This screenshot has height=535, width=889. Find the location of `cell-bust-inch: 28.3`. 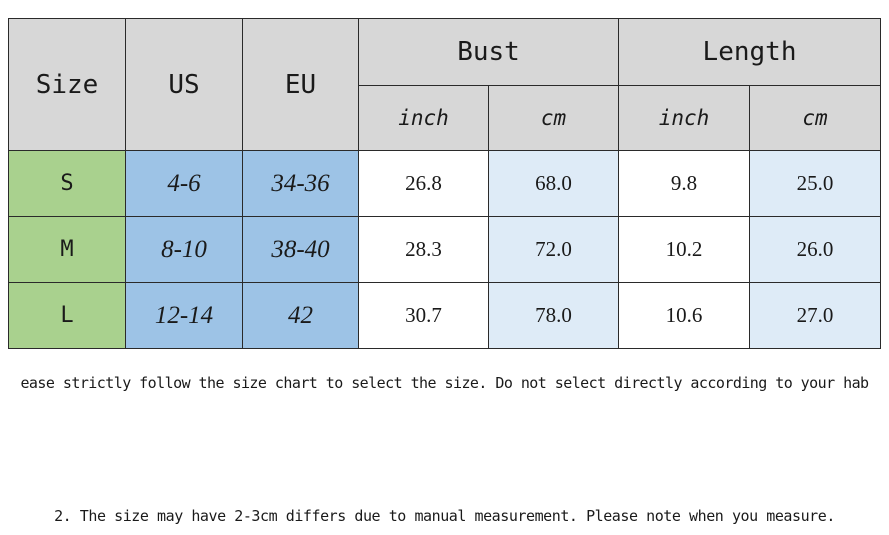

cell-bust-inch: 28.3 is located at coordinates (423, 249).